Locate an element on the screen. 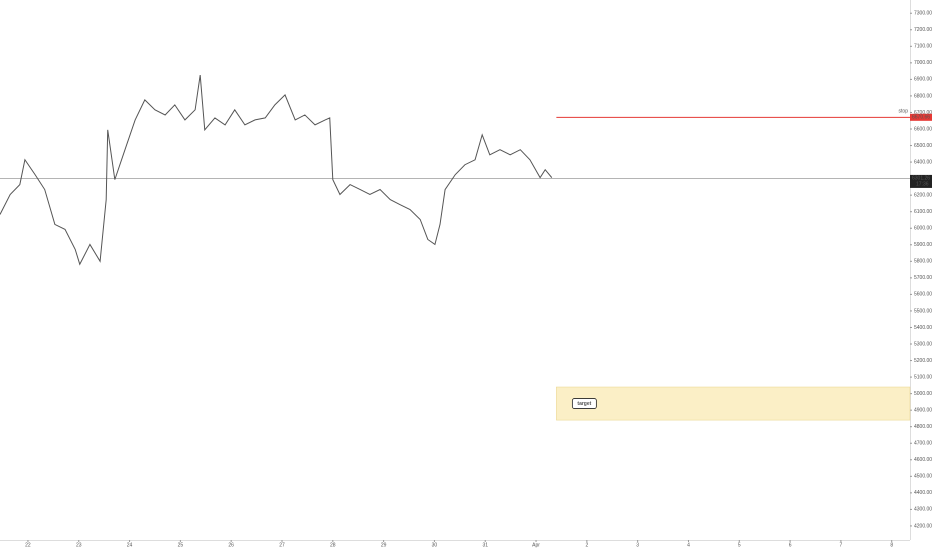 The width and height of the screenshot is (932, 550). stop-price-label: 6670.66 is located at coordinates (921, 118).